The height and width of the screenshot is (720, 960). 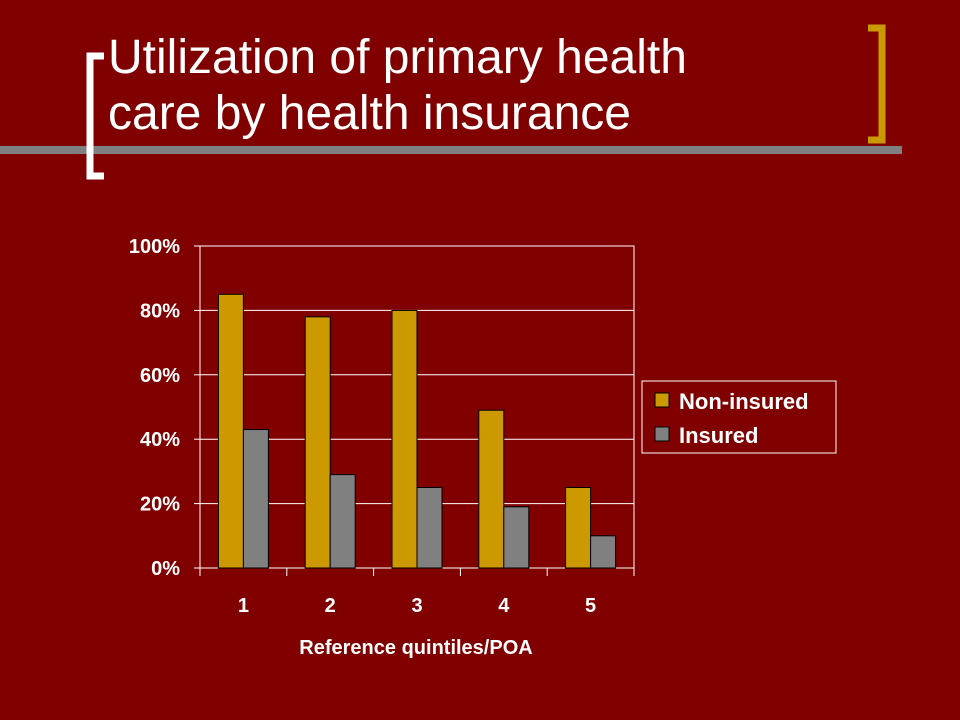 I want to click on legend-box, so click(x=739, y=417).